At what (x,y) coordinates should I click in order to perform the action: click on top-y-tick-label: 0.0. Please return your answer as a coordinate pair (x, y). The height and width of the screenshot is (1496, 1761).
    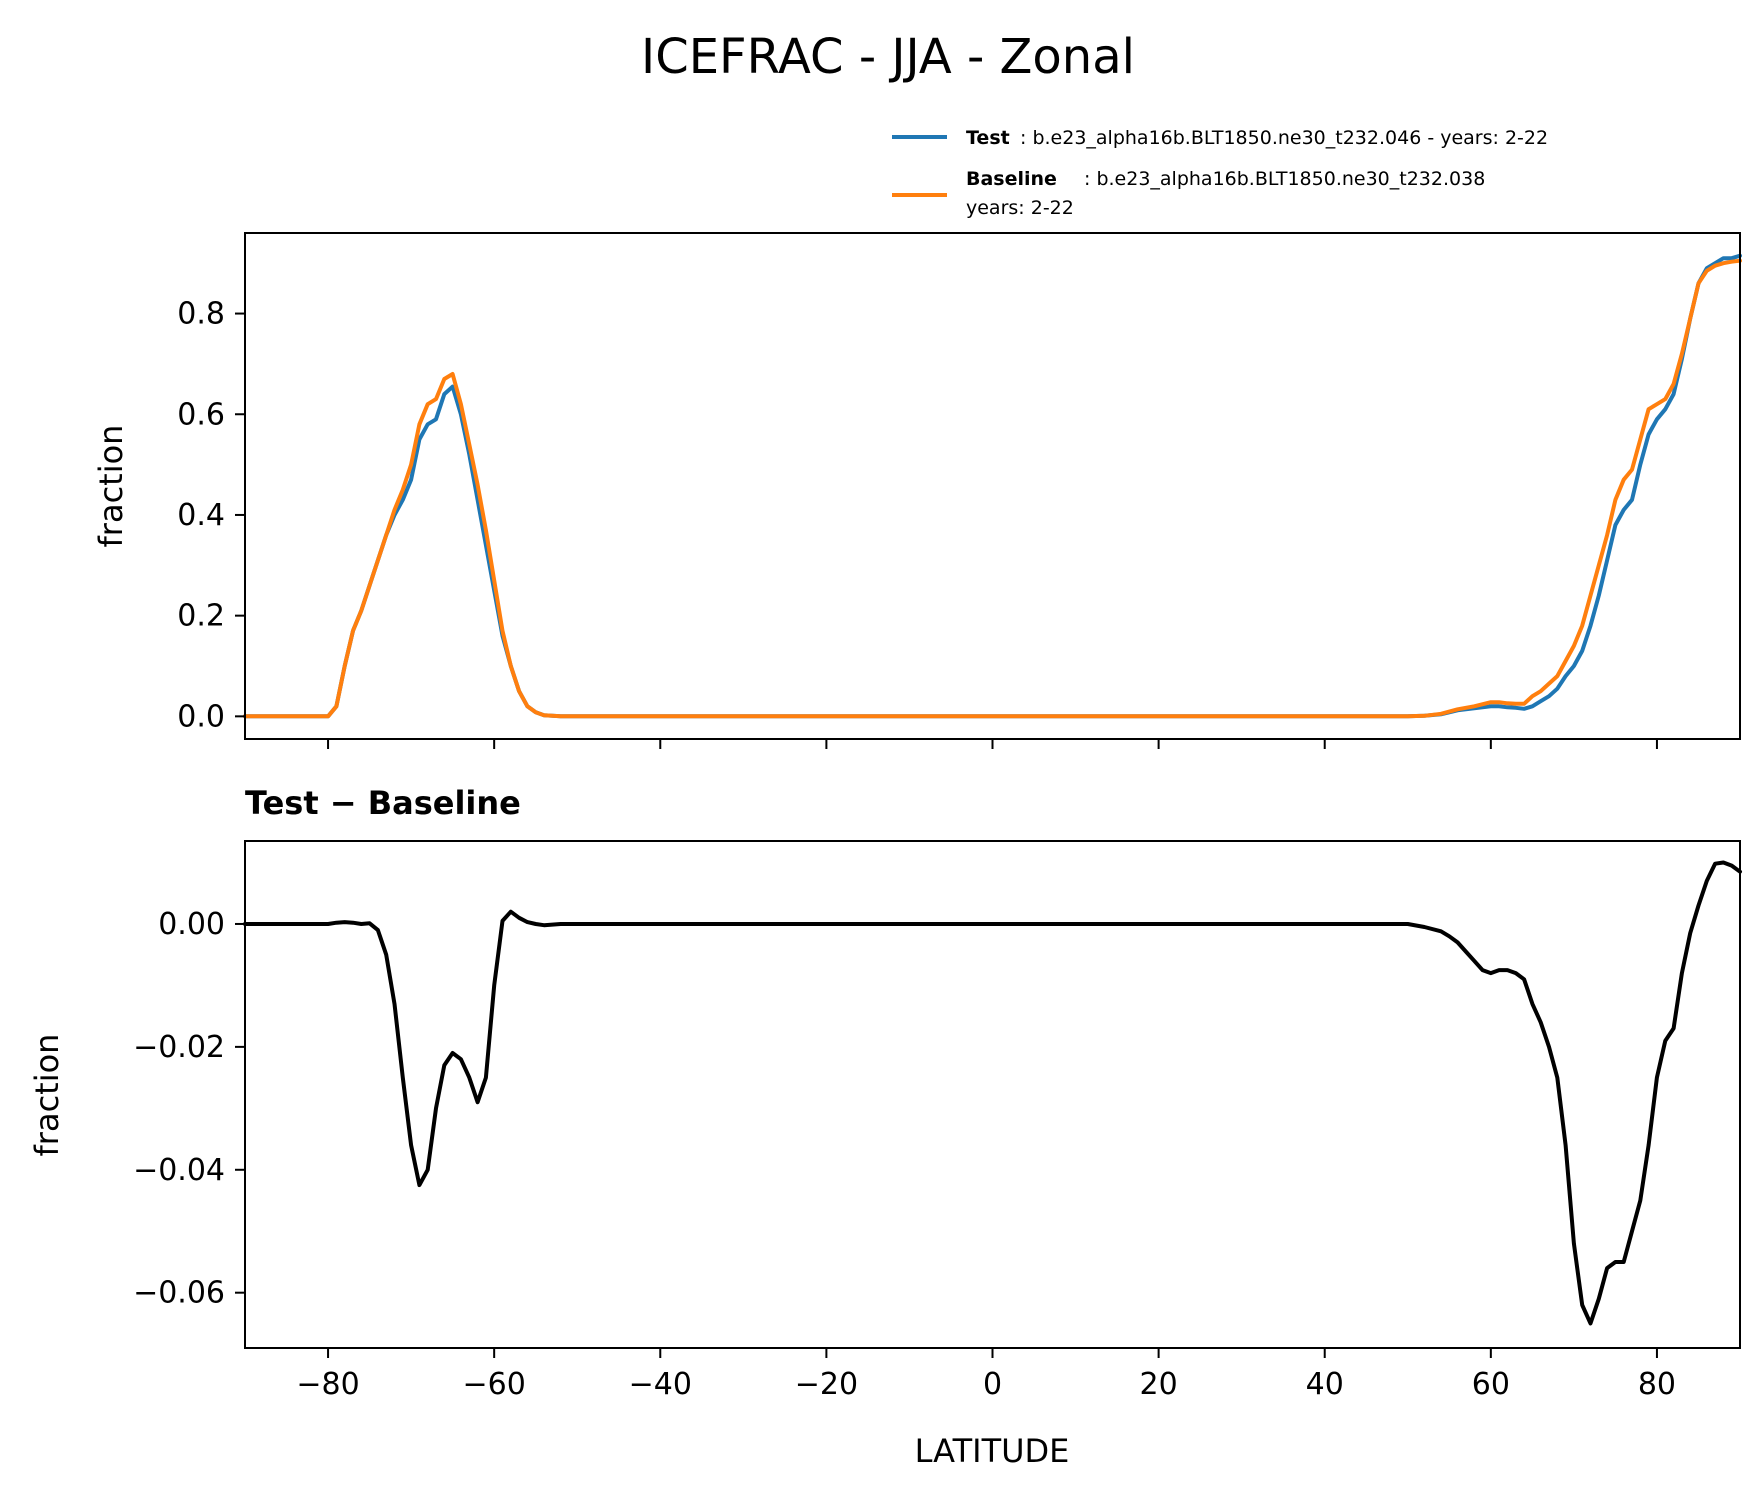
    Looking at the image, I should click on (201, 716).